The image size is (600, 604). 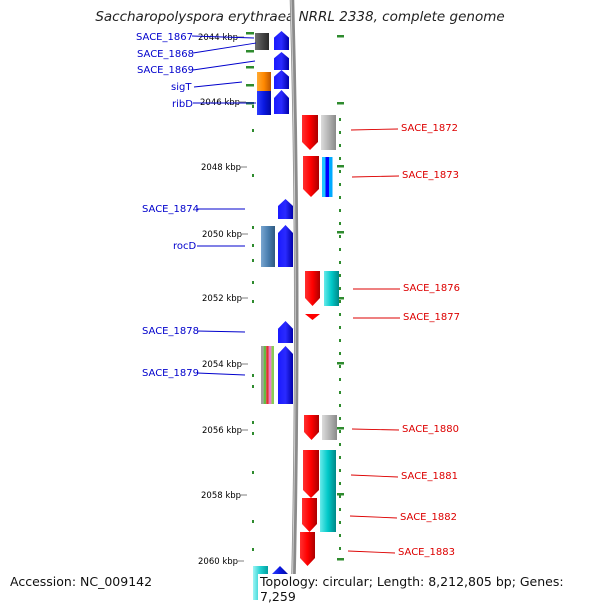 I want to click on gene-block-ribd, so click(x=264, y=103).